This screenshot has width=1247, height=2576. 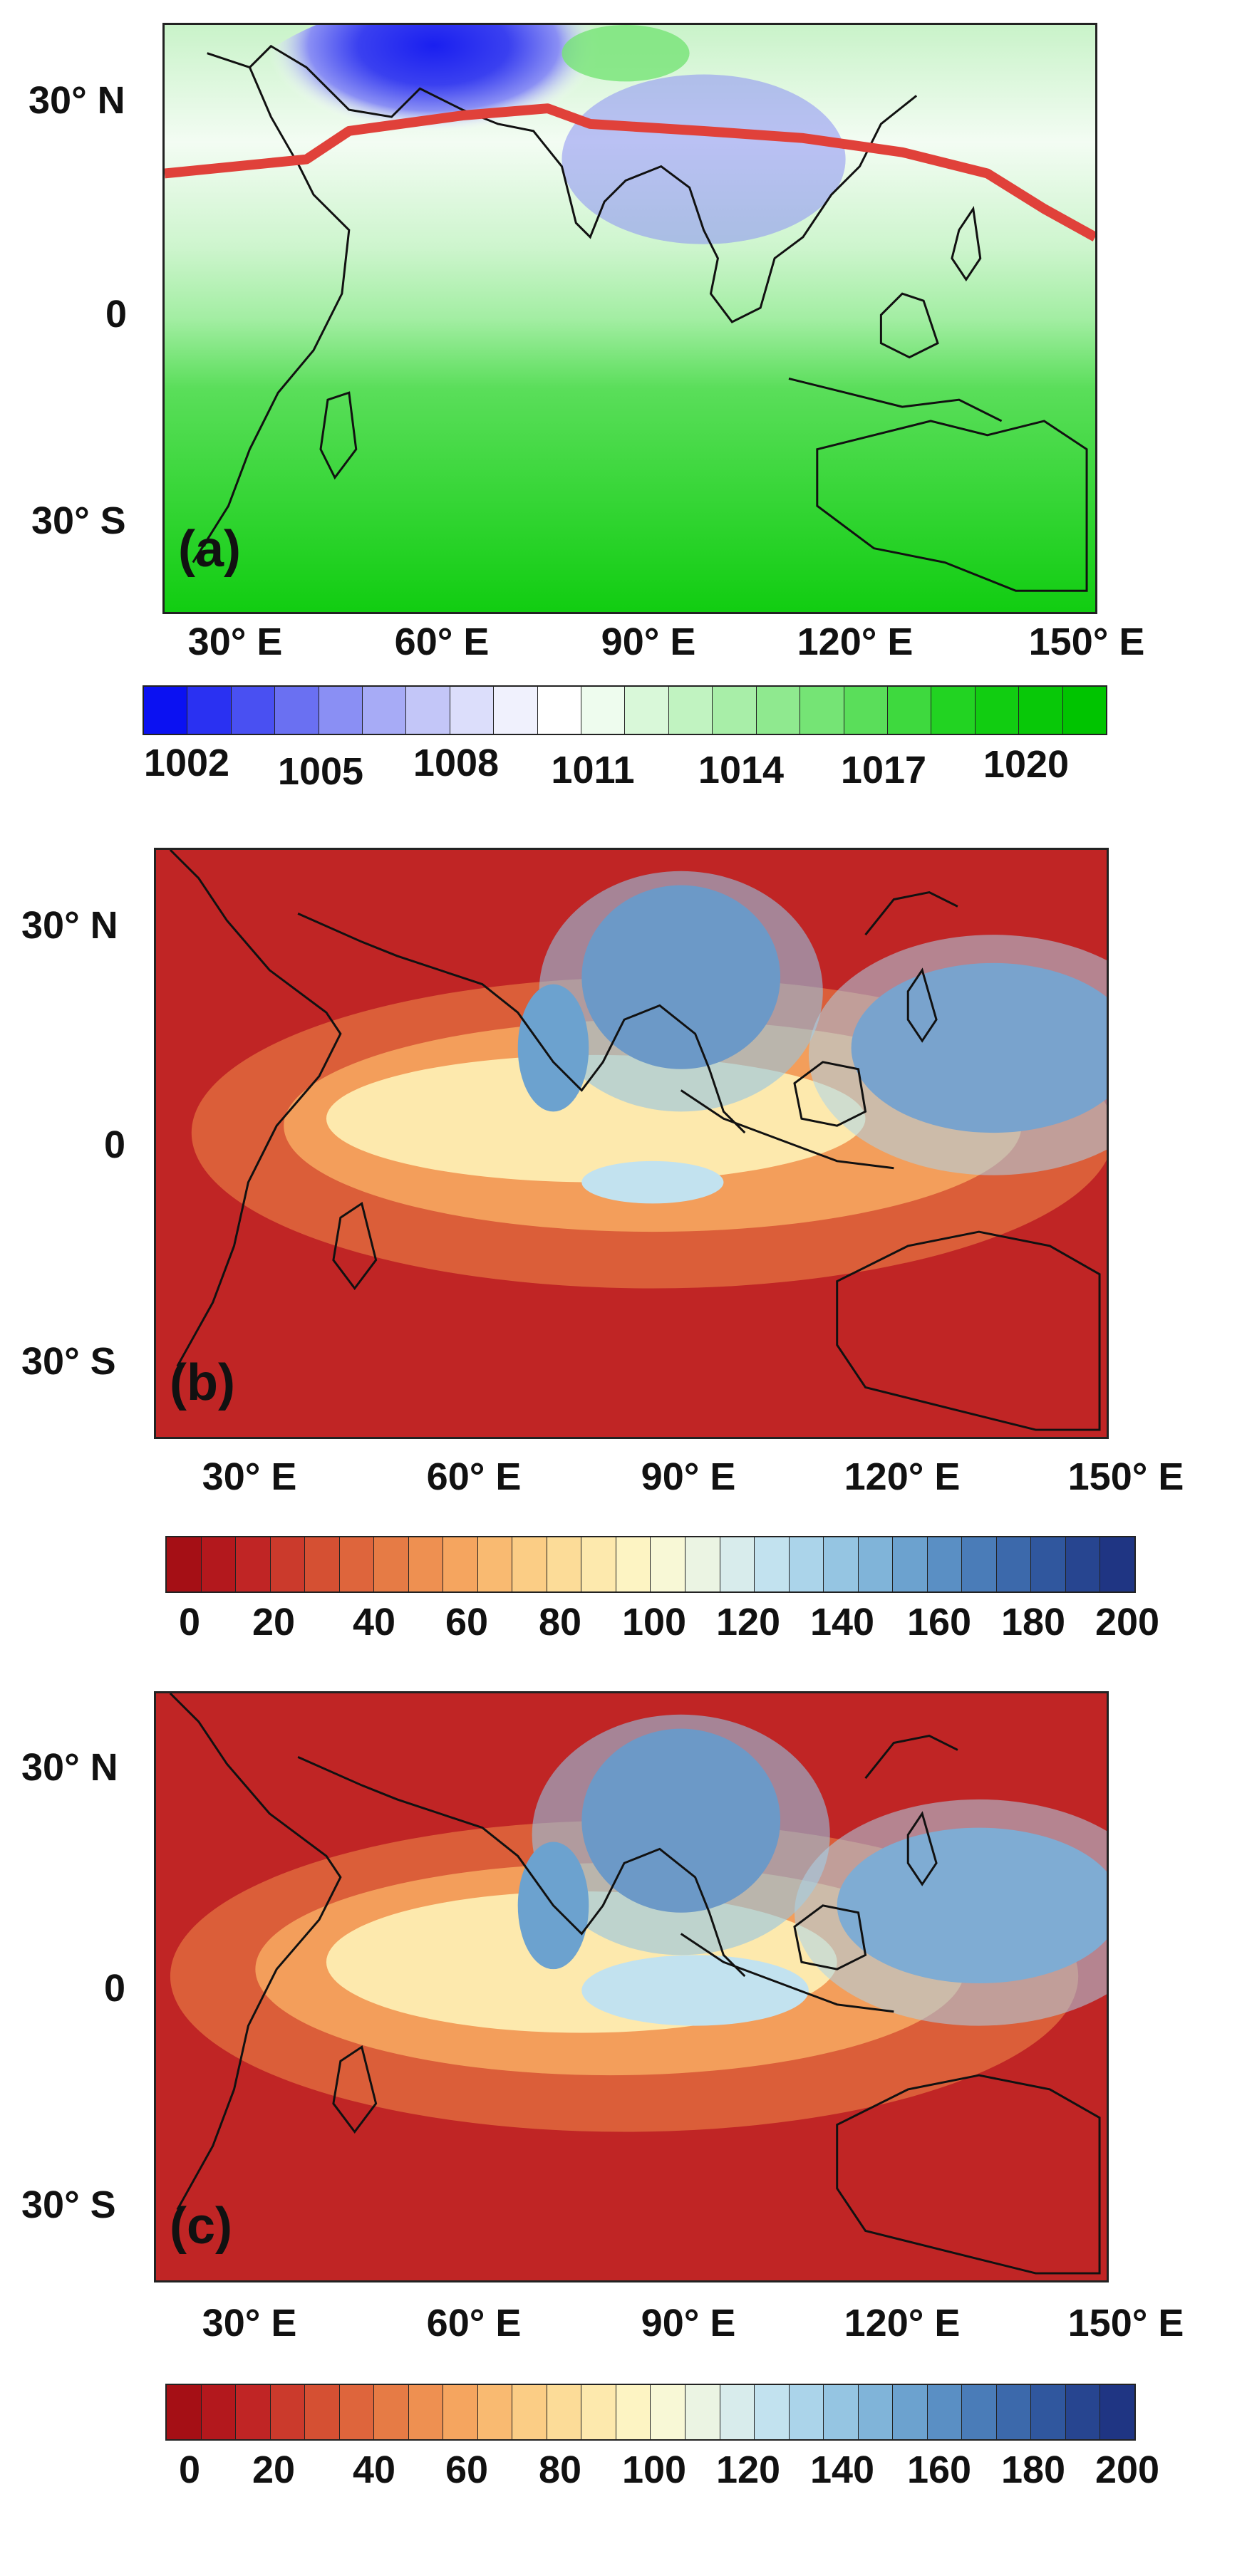 What do you see at coordinates (654, 2469) in the screenshot?
I see `colorbar-c-label: 100` at bounding box center [654, 2469].